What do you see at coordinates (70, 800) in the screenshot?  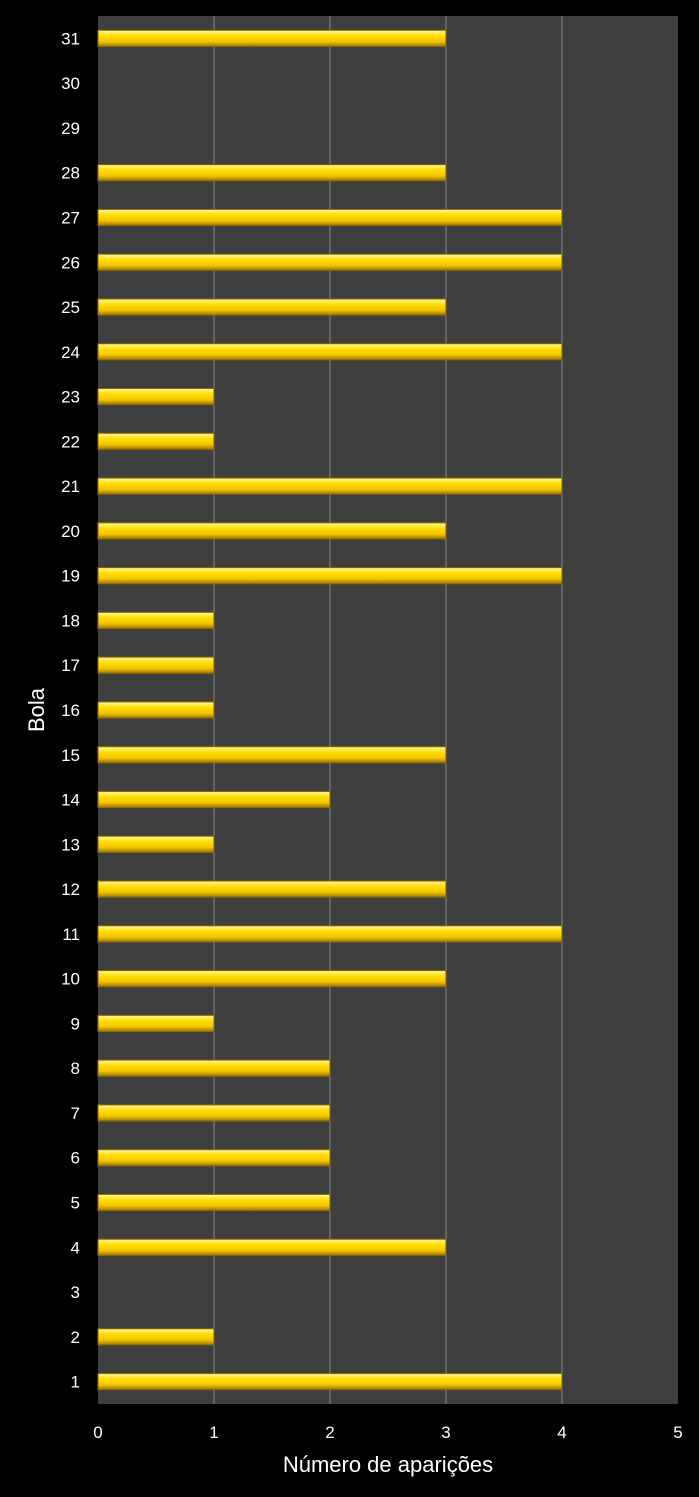 I see `y-tick-label: 14` at bounding box center [70, 800].